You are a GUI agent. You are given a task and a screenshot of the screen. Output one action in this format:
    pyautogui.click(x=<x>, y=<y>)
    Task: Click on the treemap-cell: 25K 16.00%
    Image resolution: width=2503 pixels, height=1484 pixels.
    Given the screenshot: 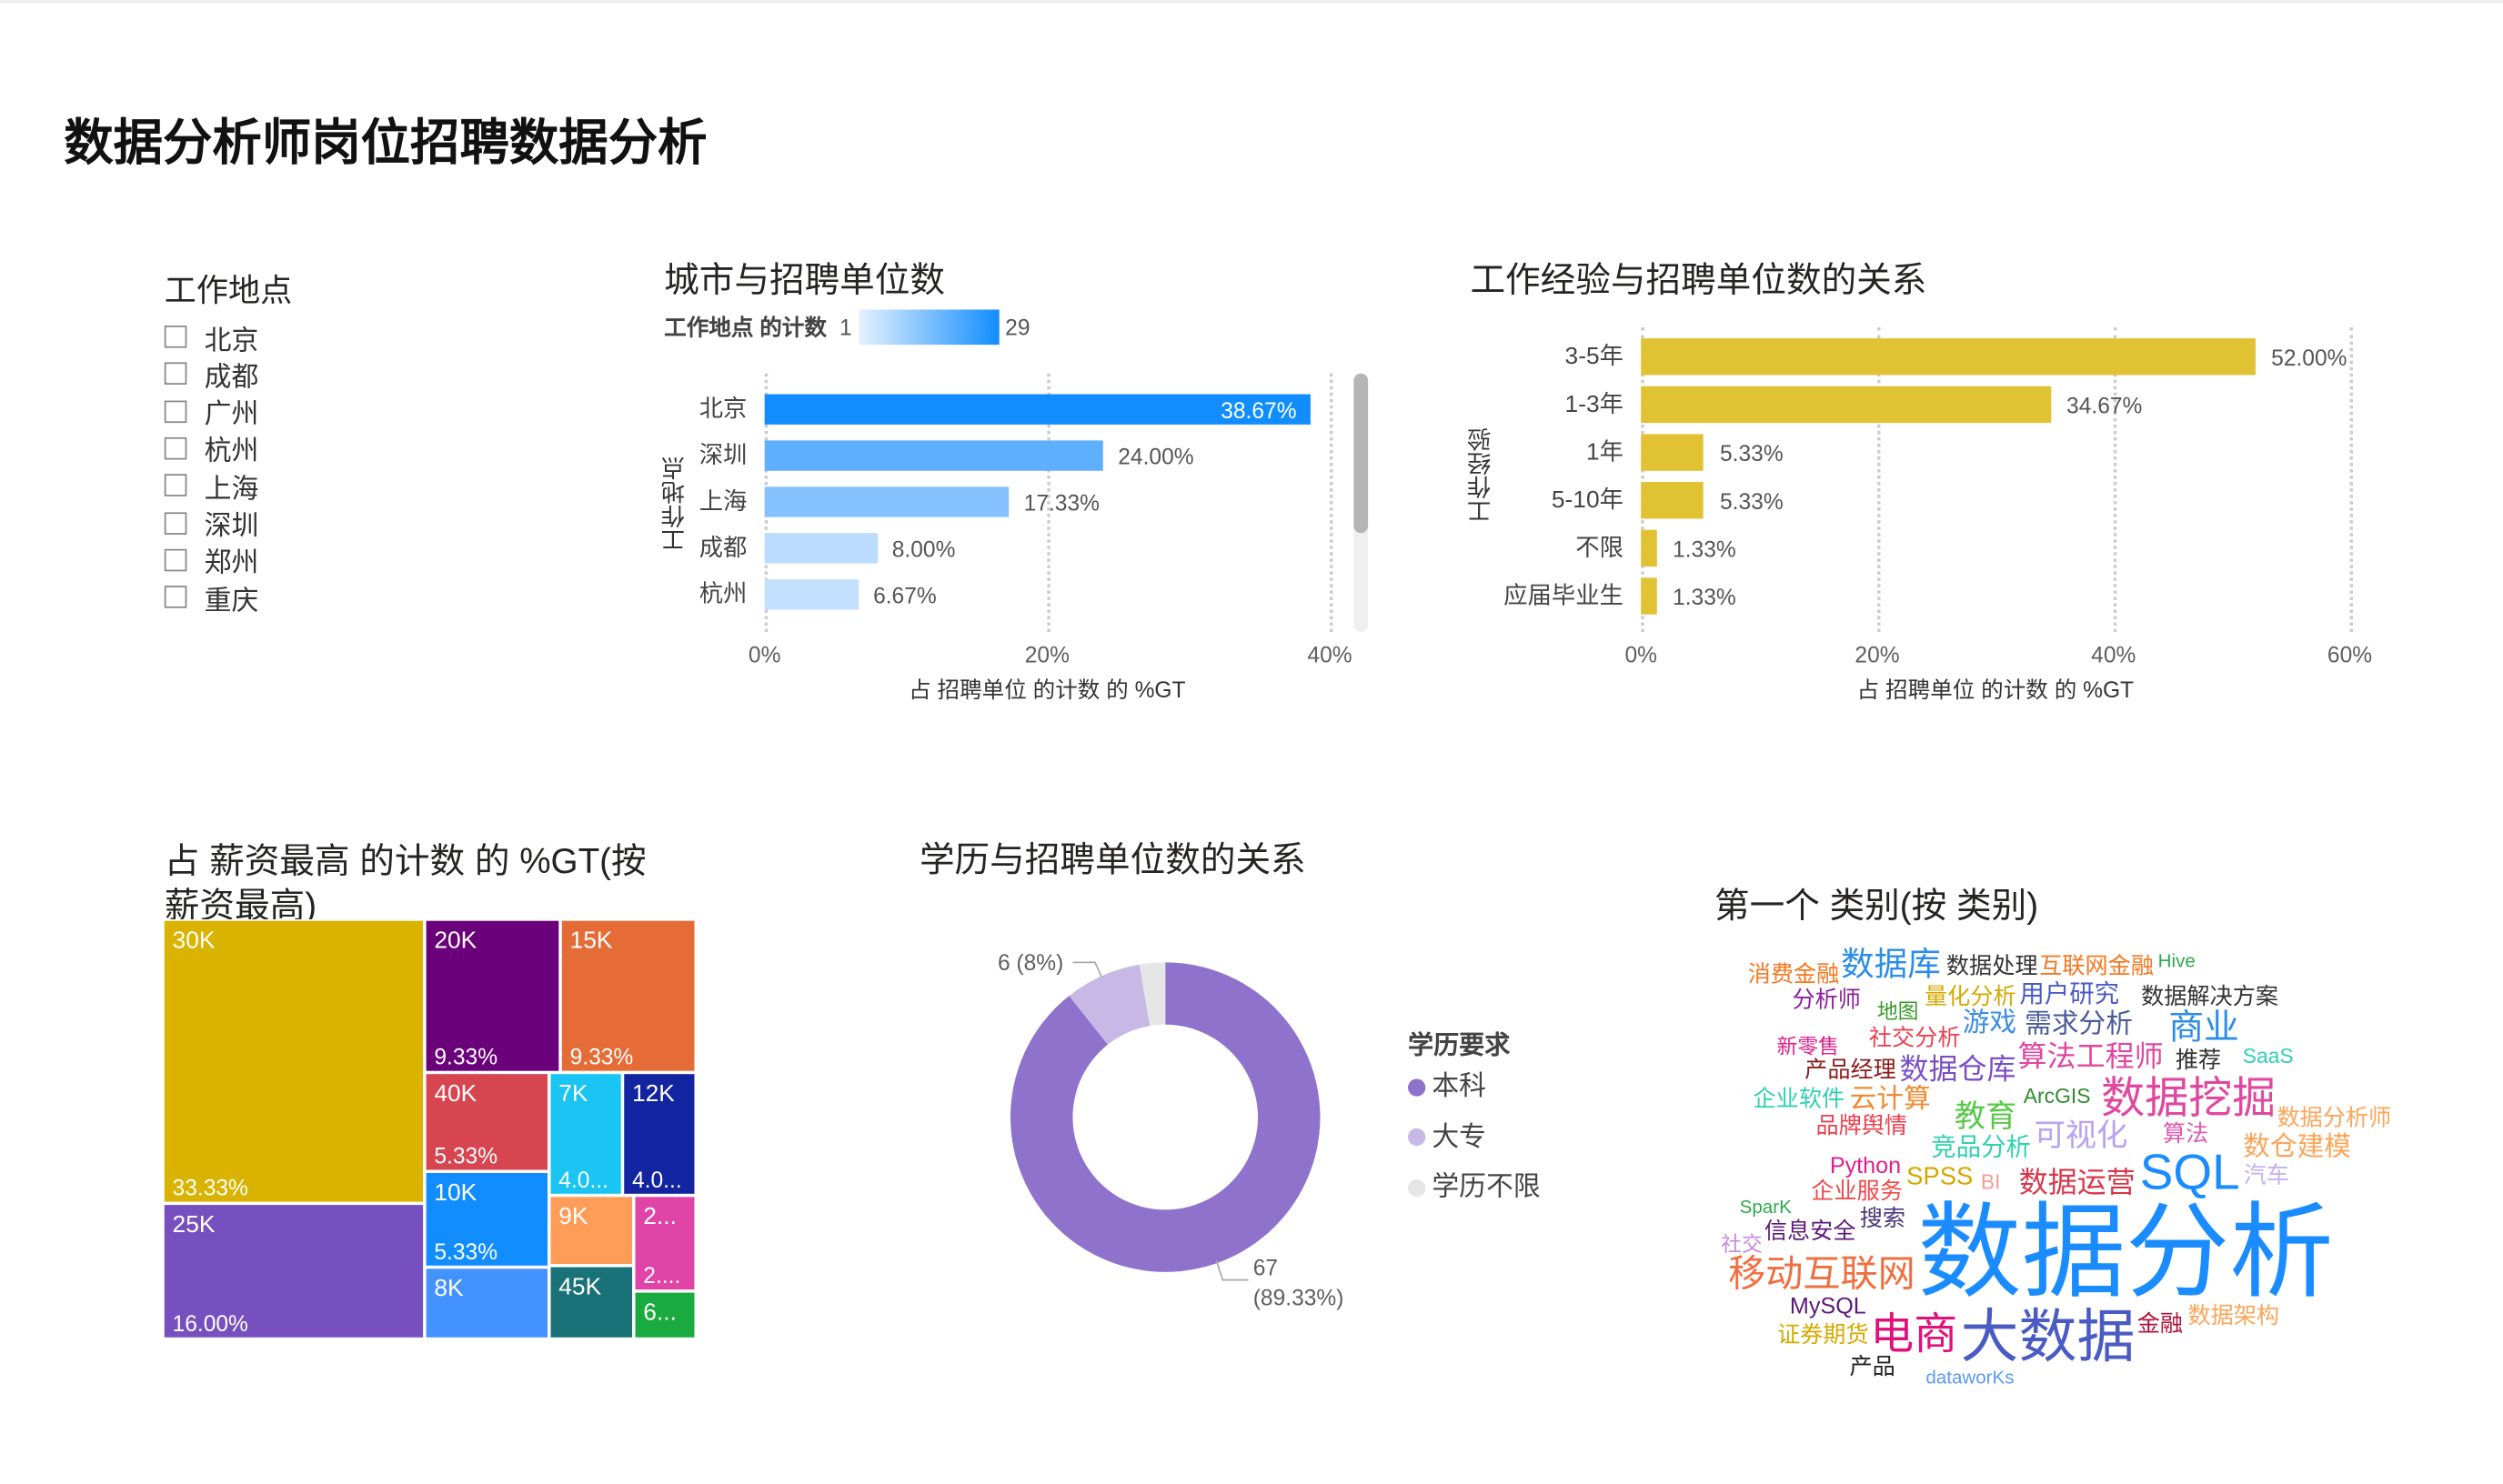 What is the action you would take?
    pyautogui.click(x=294, y=1271)
    